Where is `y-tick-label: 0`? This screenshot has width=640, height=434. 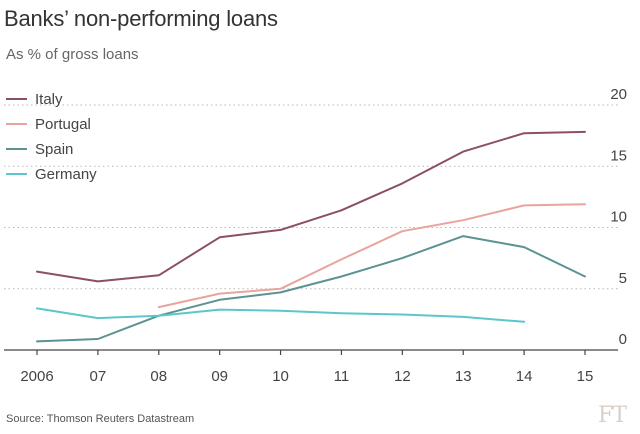
y-tick-label: 0 is located at coordinates (623, 339).